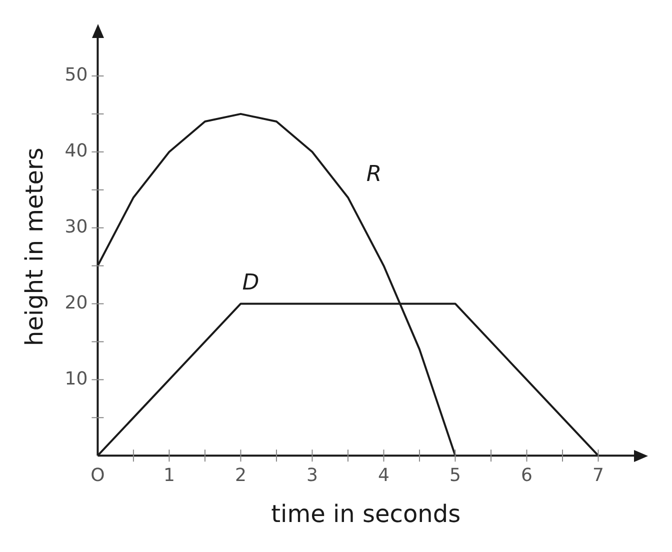  What do you see at coordinates (366, 514) in the screenshot?
I see `x-axis-title: time in seconds` at bounding box center [366, 514].